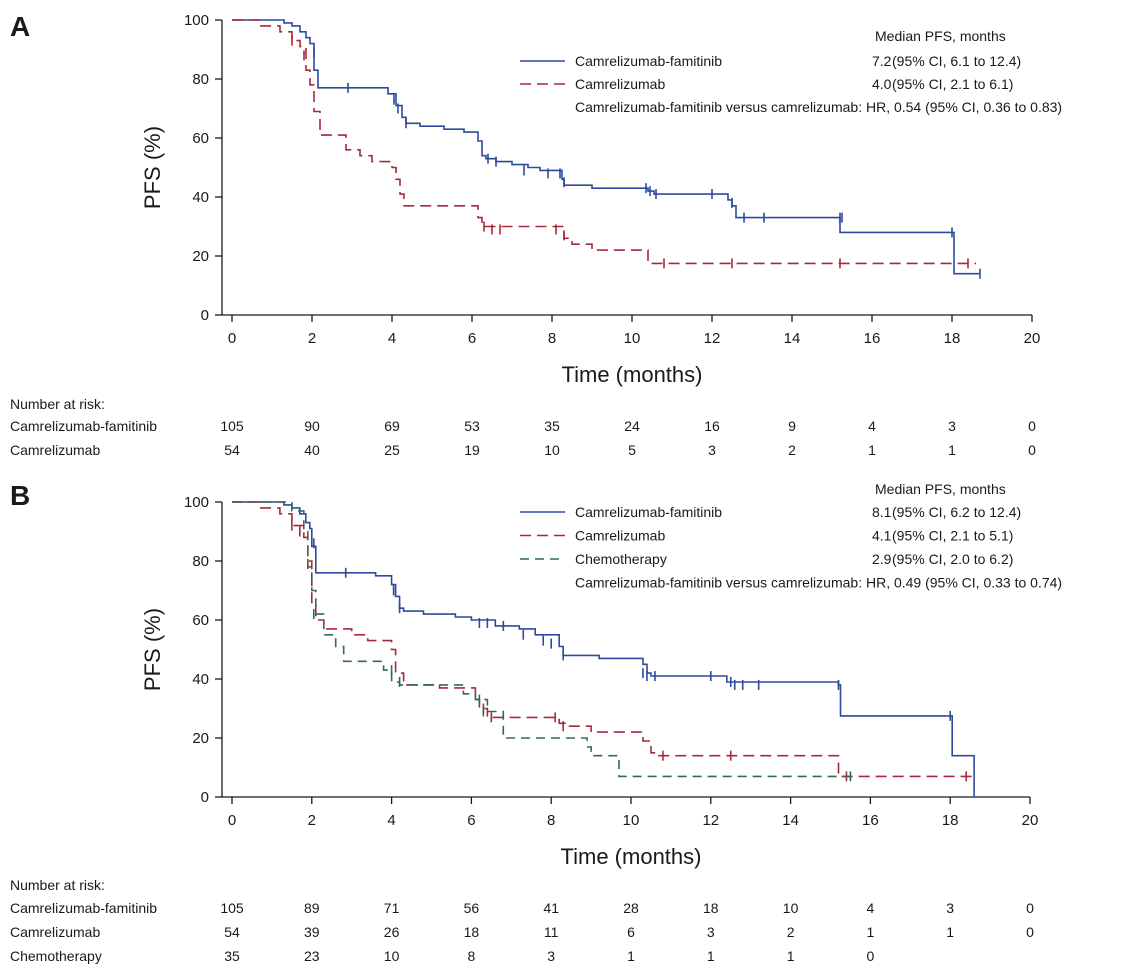 This screenshot has width=1126, height=970. What do you see at coordinates (632, 450) in the screenshot?
I see `risk-count: 5` at bounding box center [632, 450].